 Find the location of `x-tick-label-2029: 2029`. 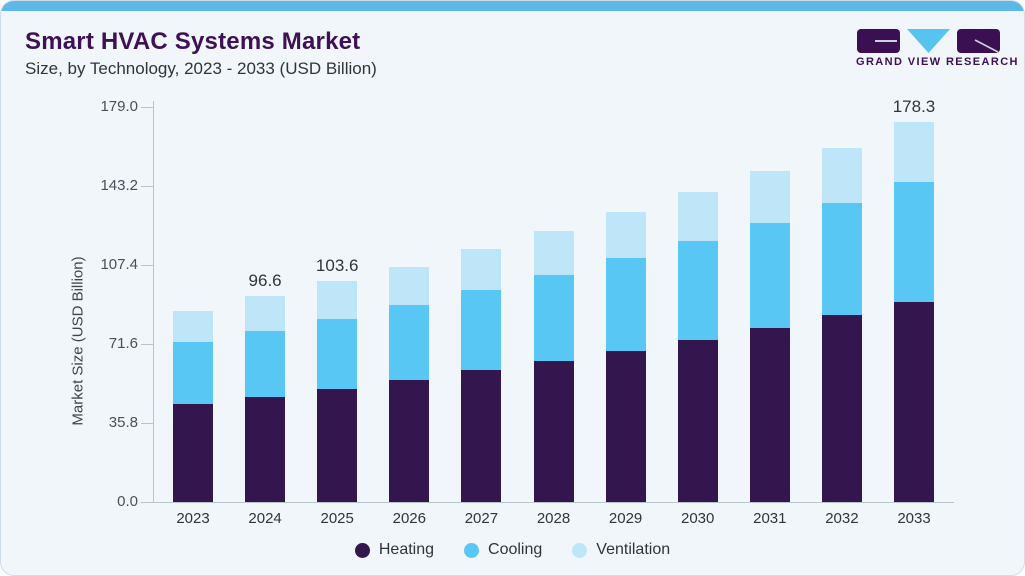

x-tick-label-2029: 2029 is located at coordinates (625, 518).